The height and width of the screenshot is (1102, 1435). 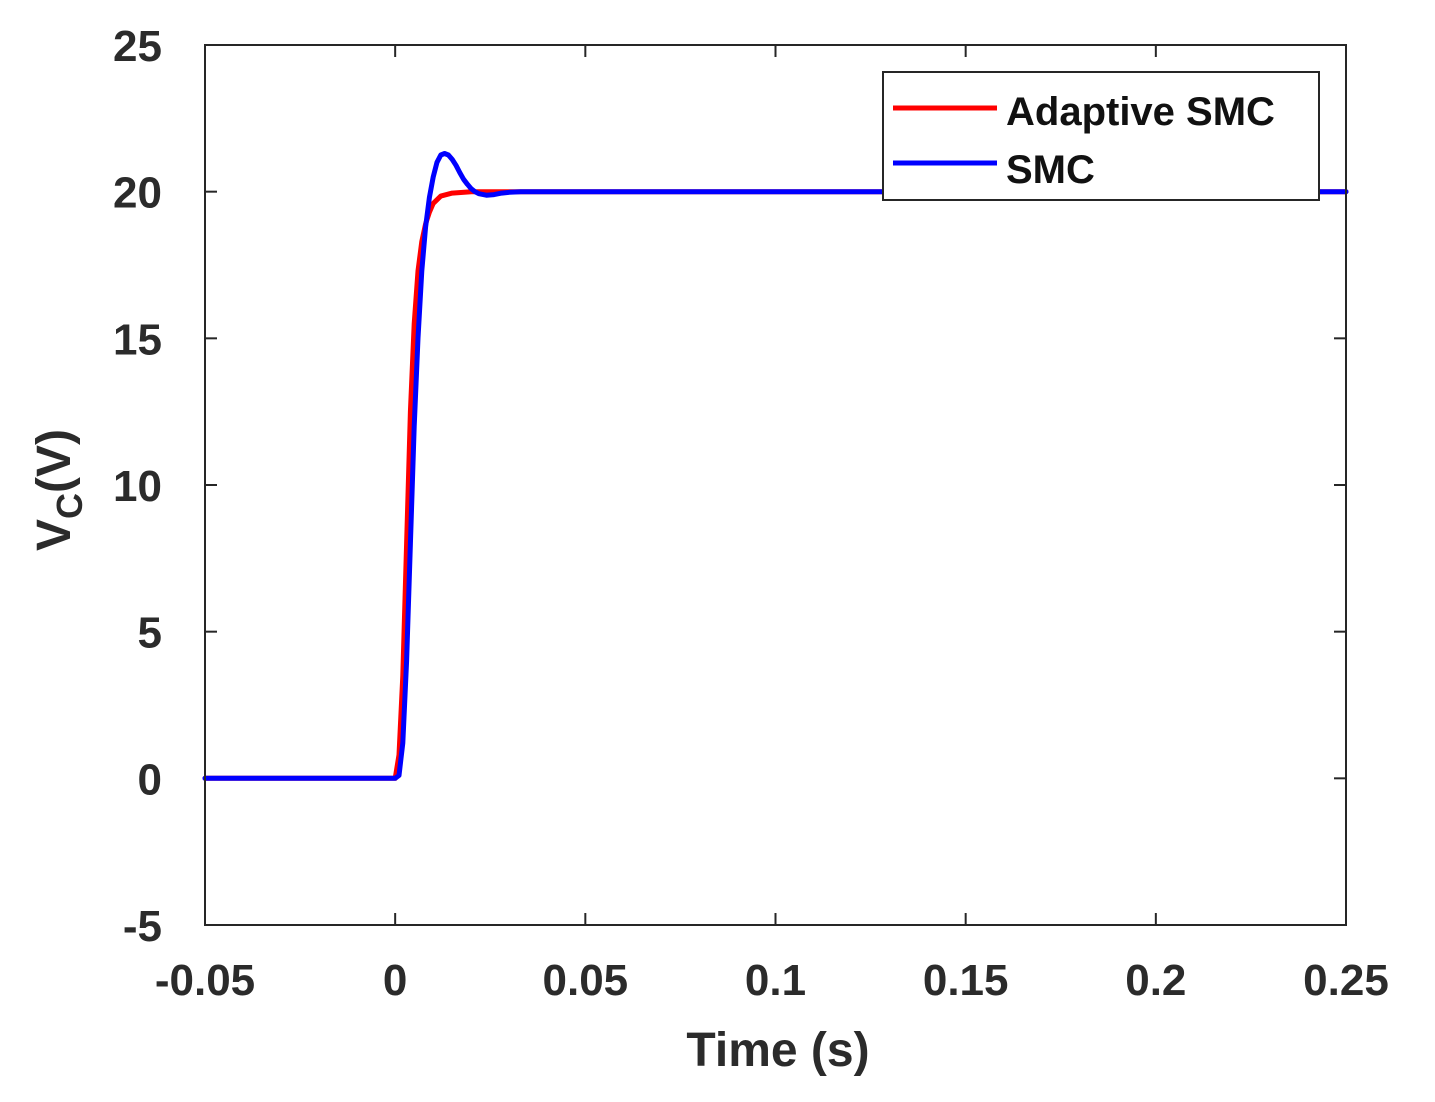 What do you see at coordinates (586, 980) in the screenshot?
I see `x-tick-label: 0.05` at bounding box center [586, 980].